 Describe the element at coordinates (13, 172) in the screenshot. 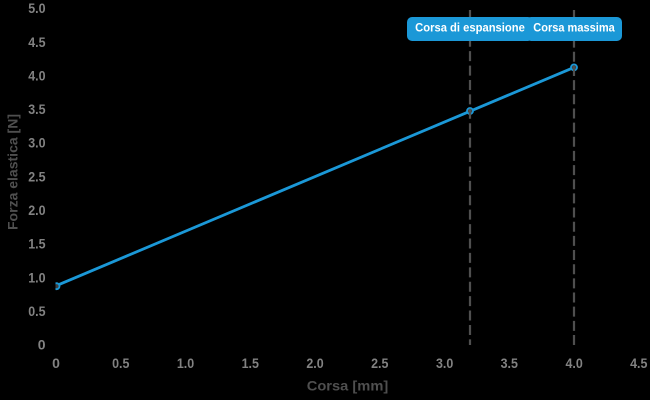

I see `svg-text: Forza elastica [N]` at that location.